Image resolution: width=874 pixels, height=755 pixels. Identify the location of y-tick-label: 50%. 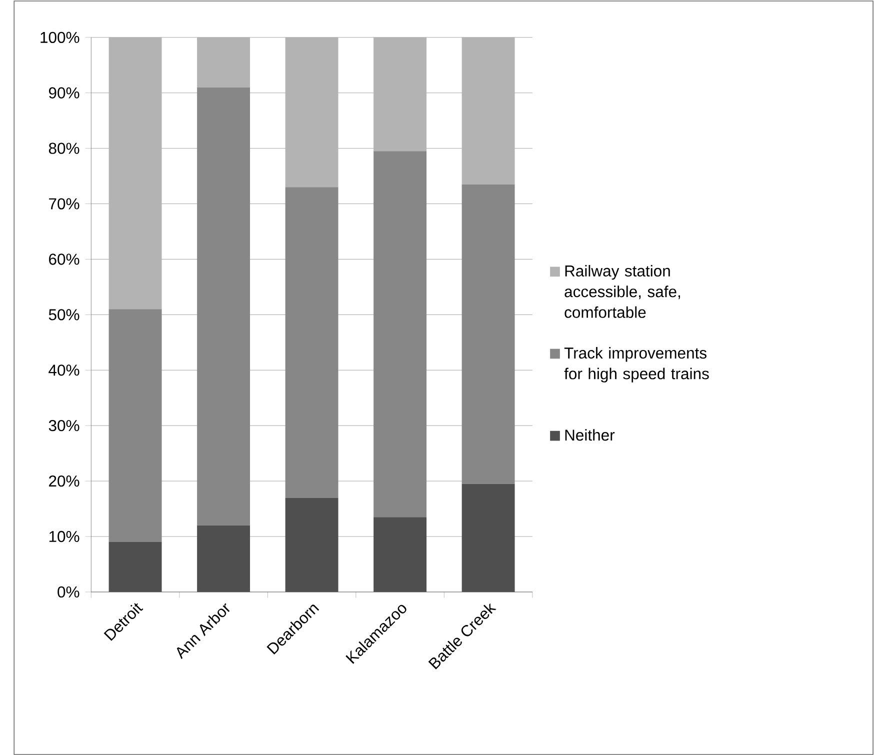
(64, 314).